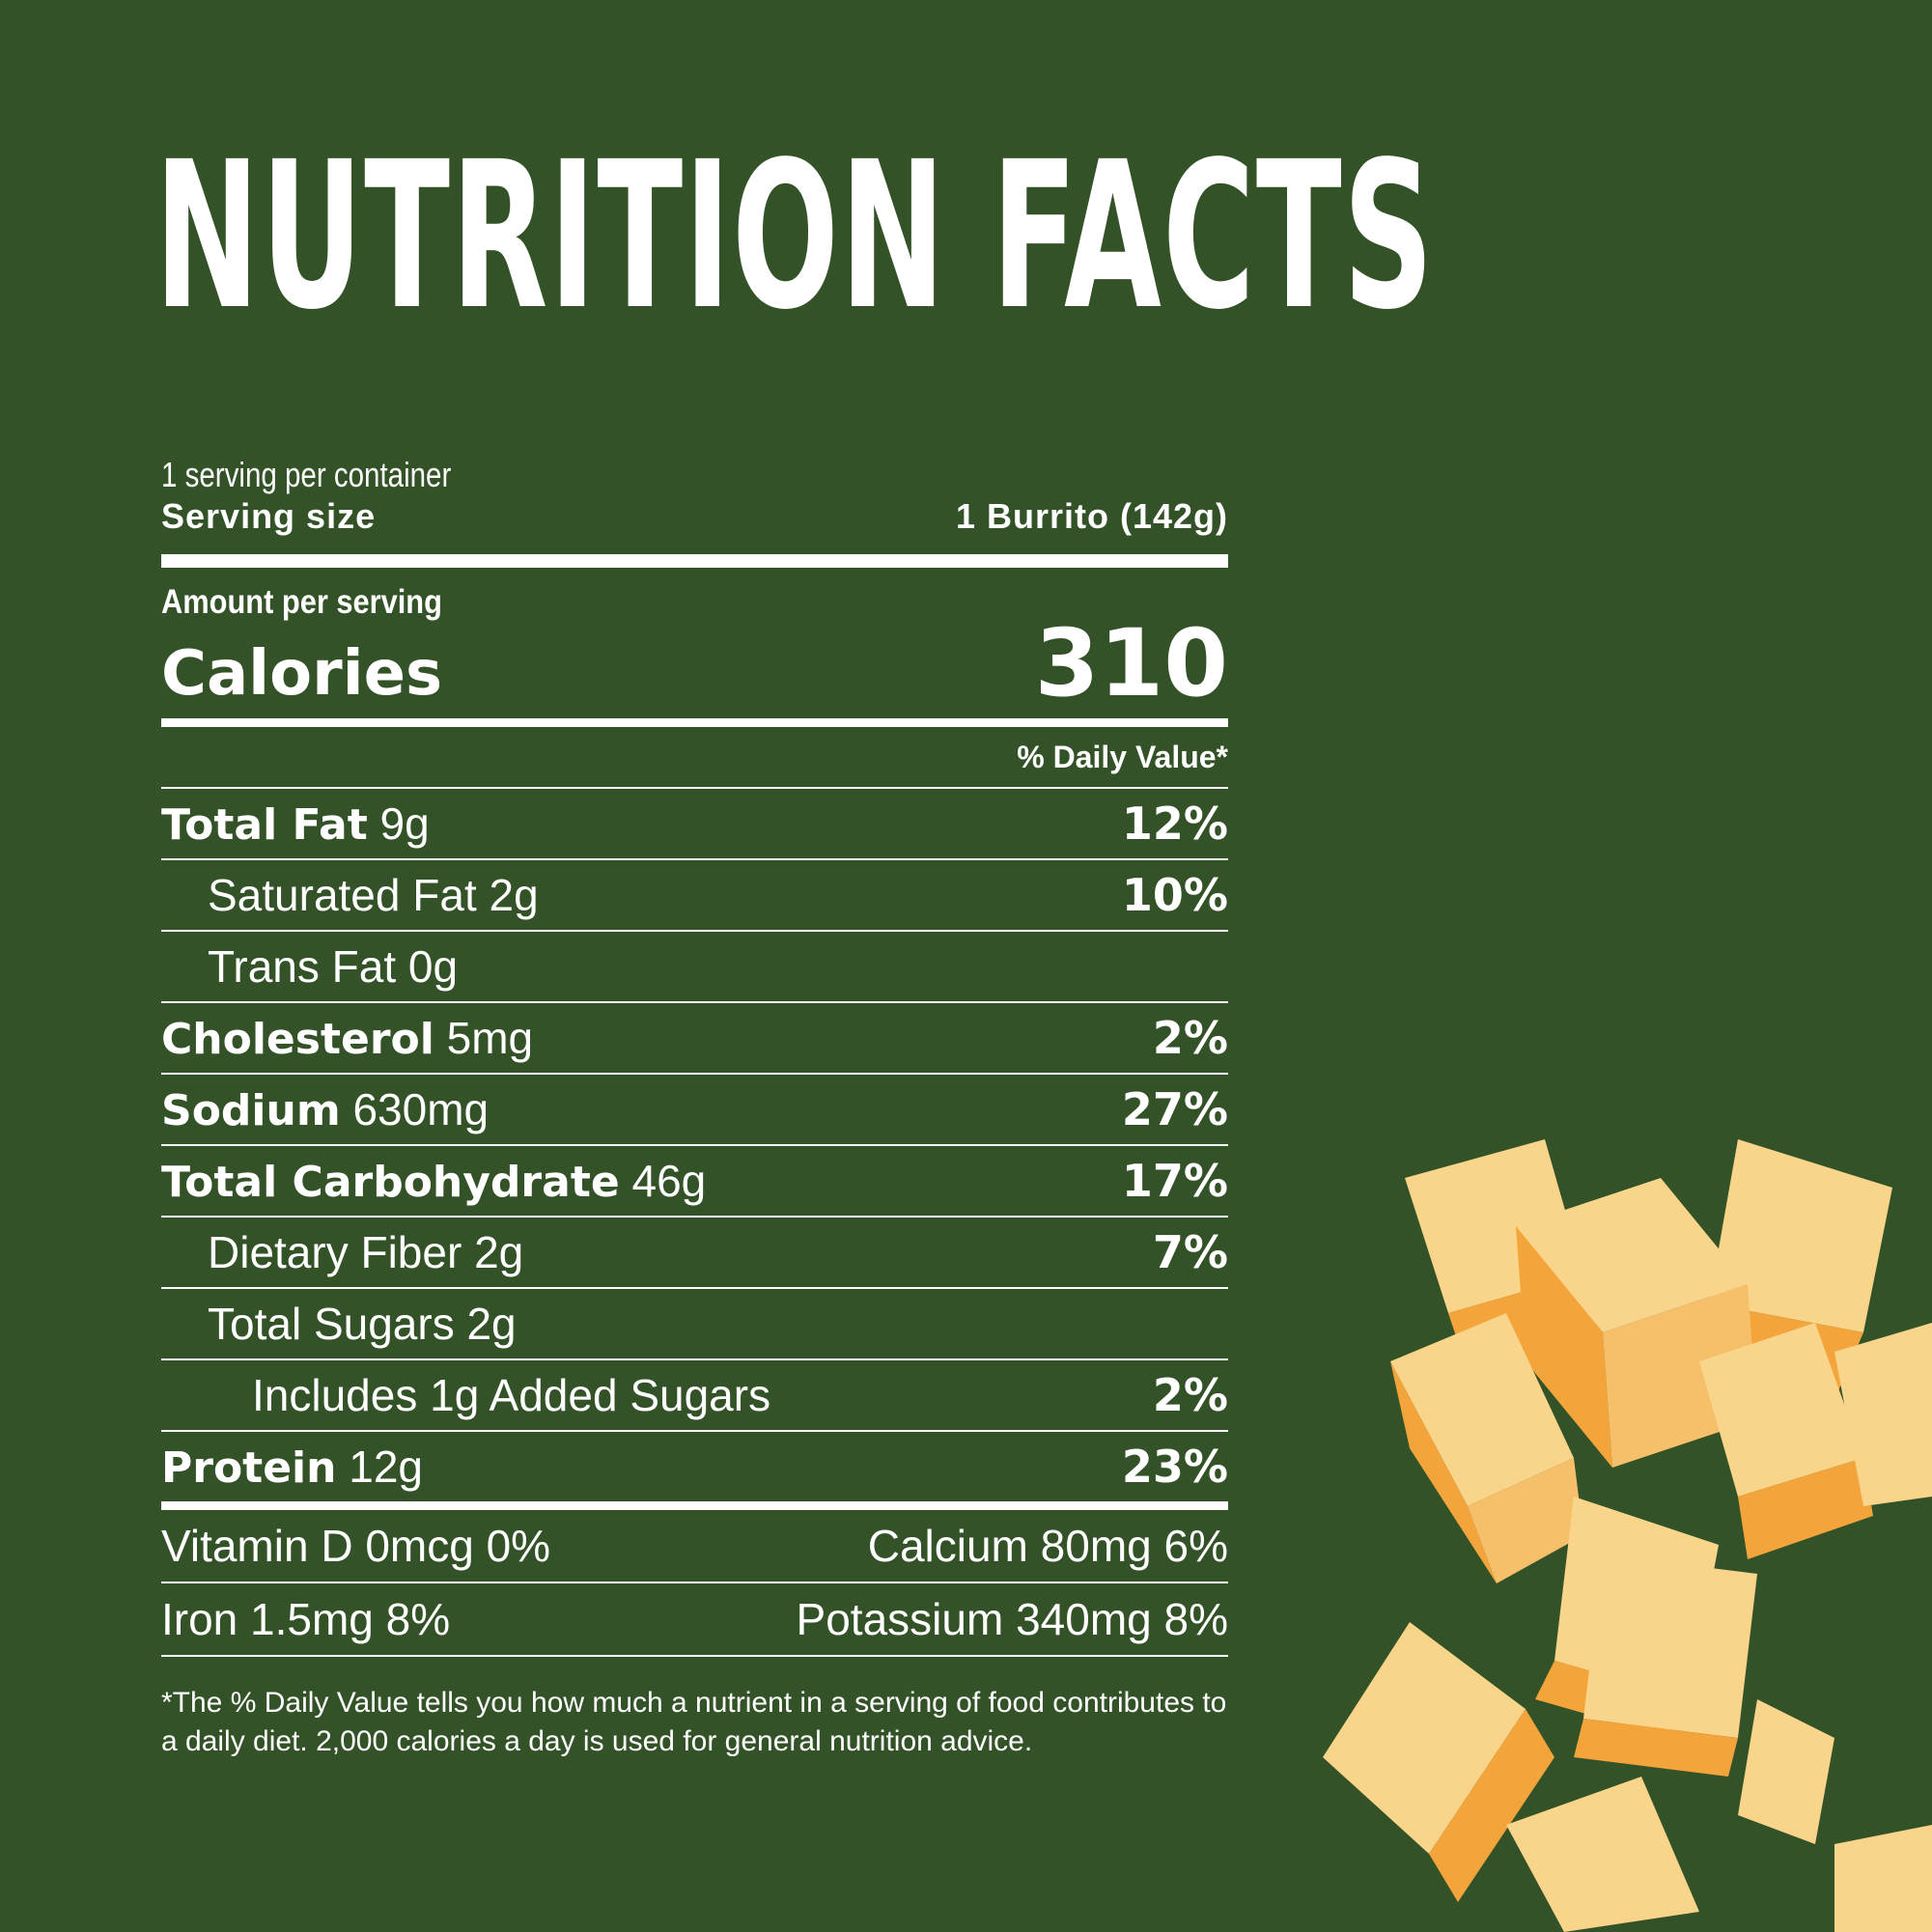 The width and height of the screenshot is (1932, 1932). What do you see at coordinates (694, 825) in the screenshot?
I see `nutrient-row-total-fat: Total Fat 9g 12%` at bounding box center [694, 825].